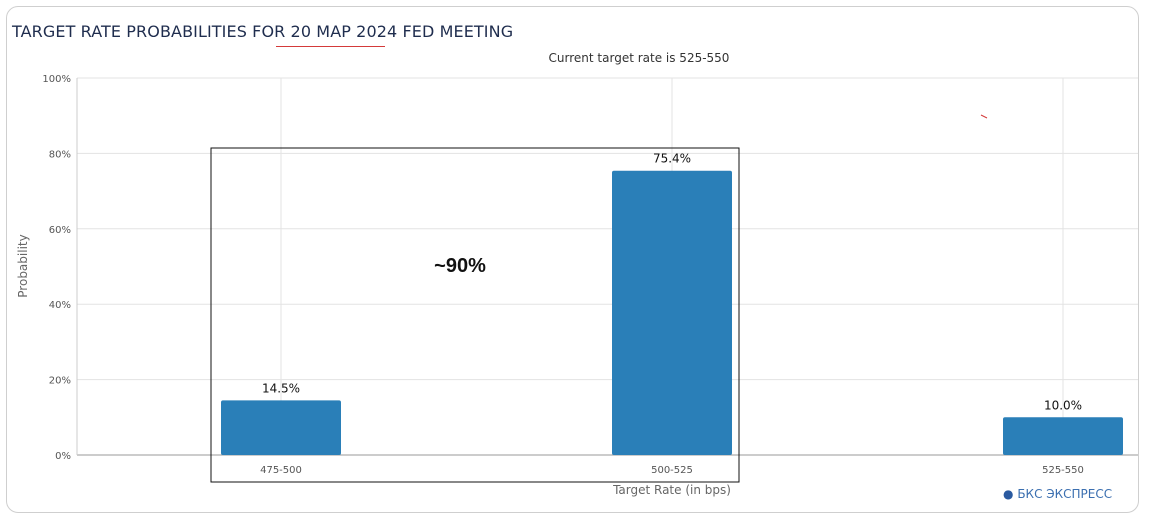  What do you see at coordinates (60, 230) in the screenshot?
I see `y-tick-label: 60%` at bounding box center [60, 230].